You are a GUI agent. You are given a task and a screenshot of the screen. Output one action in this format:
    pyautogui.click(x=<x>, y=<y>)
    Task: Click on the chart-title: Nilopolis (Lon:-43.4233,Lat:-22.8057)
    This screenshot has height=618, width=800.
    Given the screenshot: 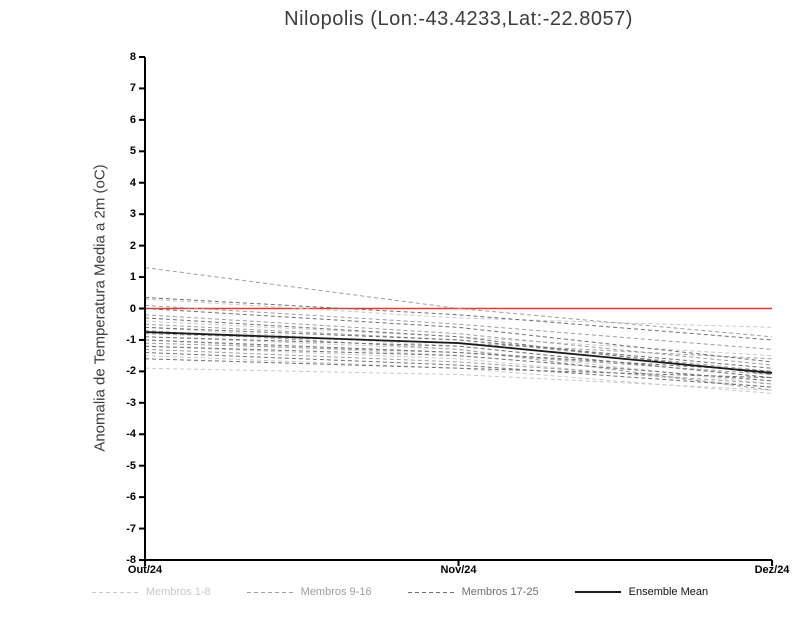 What is the action you would take?
    pyautogui.click(x=458, y=19)
    